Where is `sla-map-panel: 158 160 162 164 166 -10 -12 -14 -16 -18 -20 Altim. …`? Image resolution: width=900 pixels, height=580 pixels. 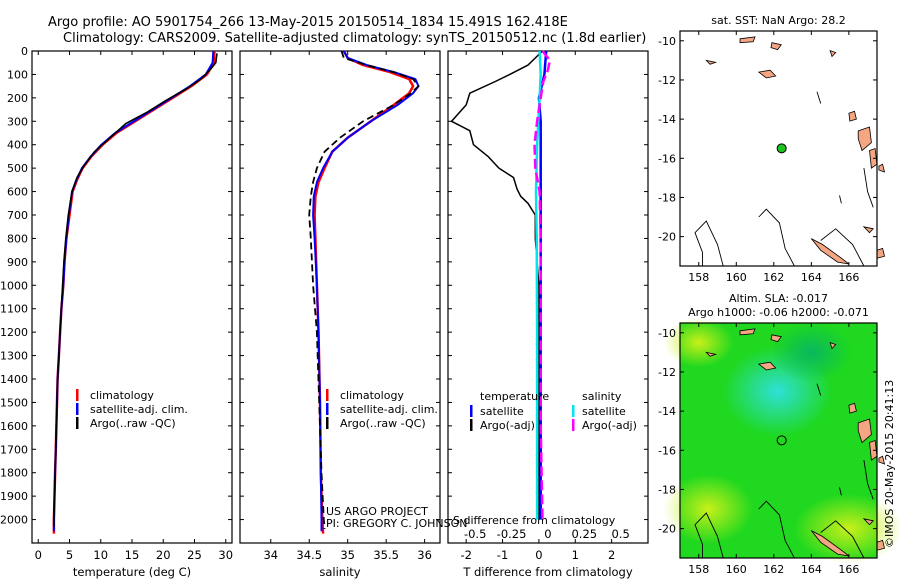
sla-map-panel: 158 160 162 164 166 -10 -12 -14 -16 -18 -20 Altim. … is located at coordinates (779, 434).